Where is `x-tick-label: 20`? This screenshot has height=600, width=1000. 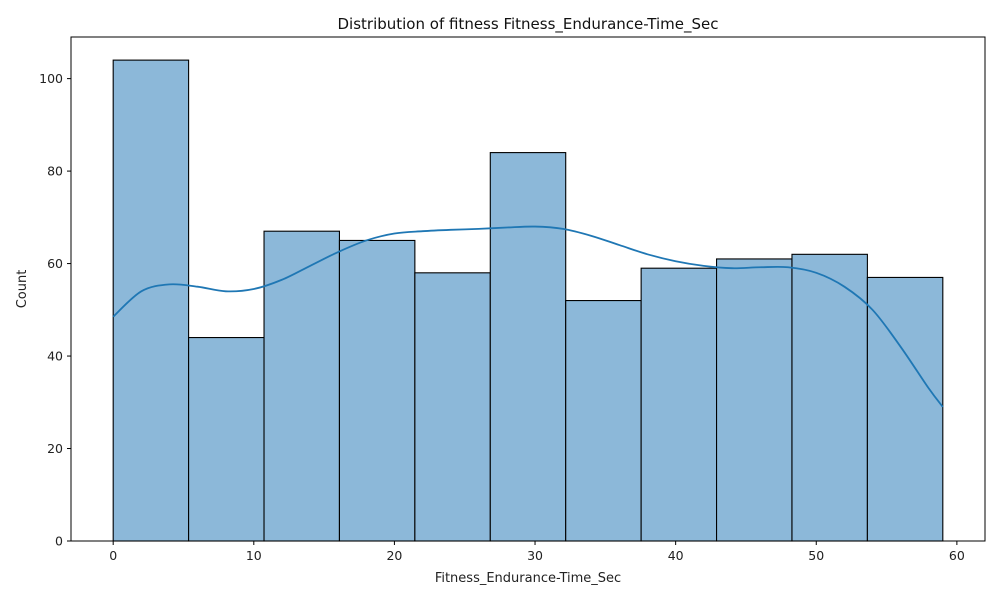 x-tick-label: 20 is located at coordinates (394, 555).